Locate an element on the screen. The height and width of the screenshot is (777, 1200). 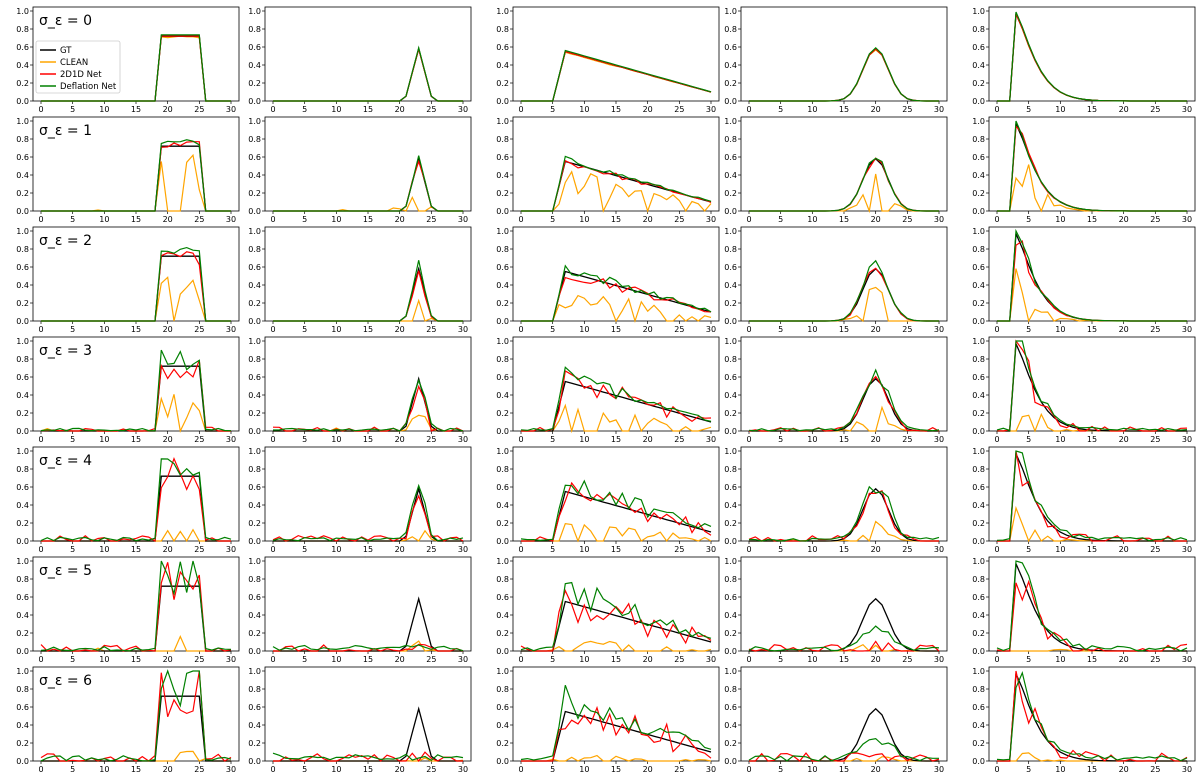
panel-r1-c1: 0.0 0.2 0.4 0.6 0.8 1.0 0 5 10 15 20 25 30 is located at coordinates (360, 170).